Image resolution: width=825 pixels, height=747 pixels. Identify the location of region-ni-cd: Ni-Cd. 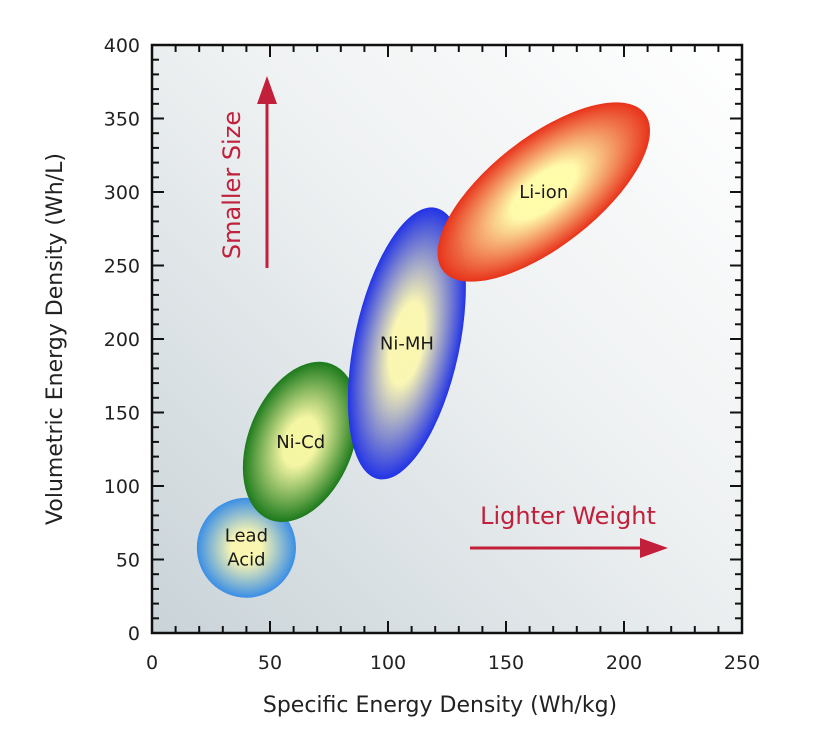
(300, 442).